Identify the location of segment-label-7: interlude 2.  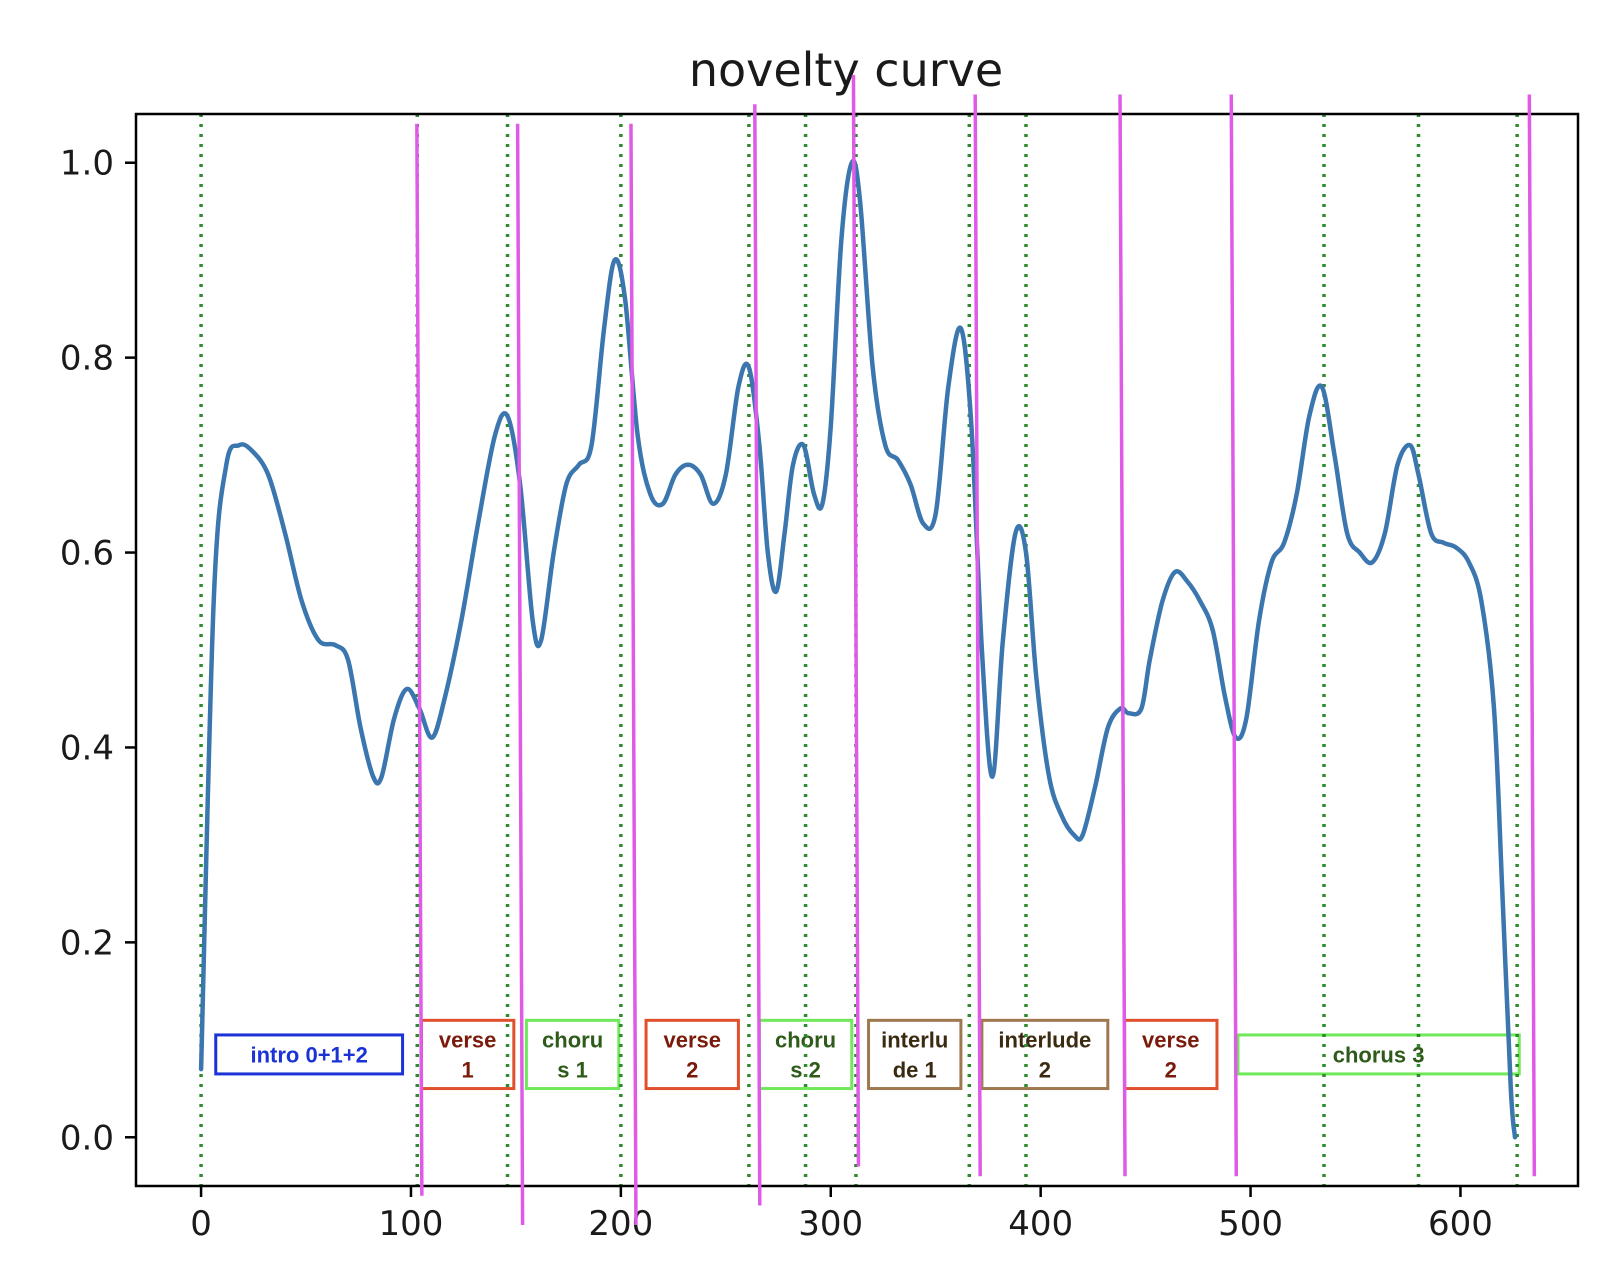
(1045, 1054).